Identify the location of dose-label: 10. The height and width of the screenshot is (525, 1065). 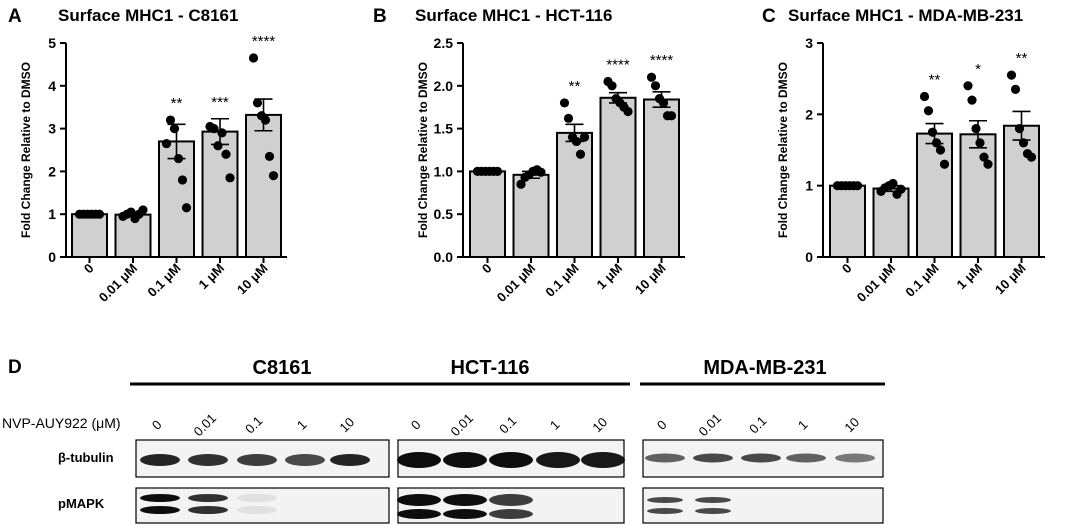
(346, 424).